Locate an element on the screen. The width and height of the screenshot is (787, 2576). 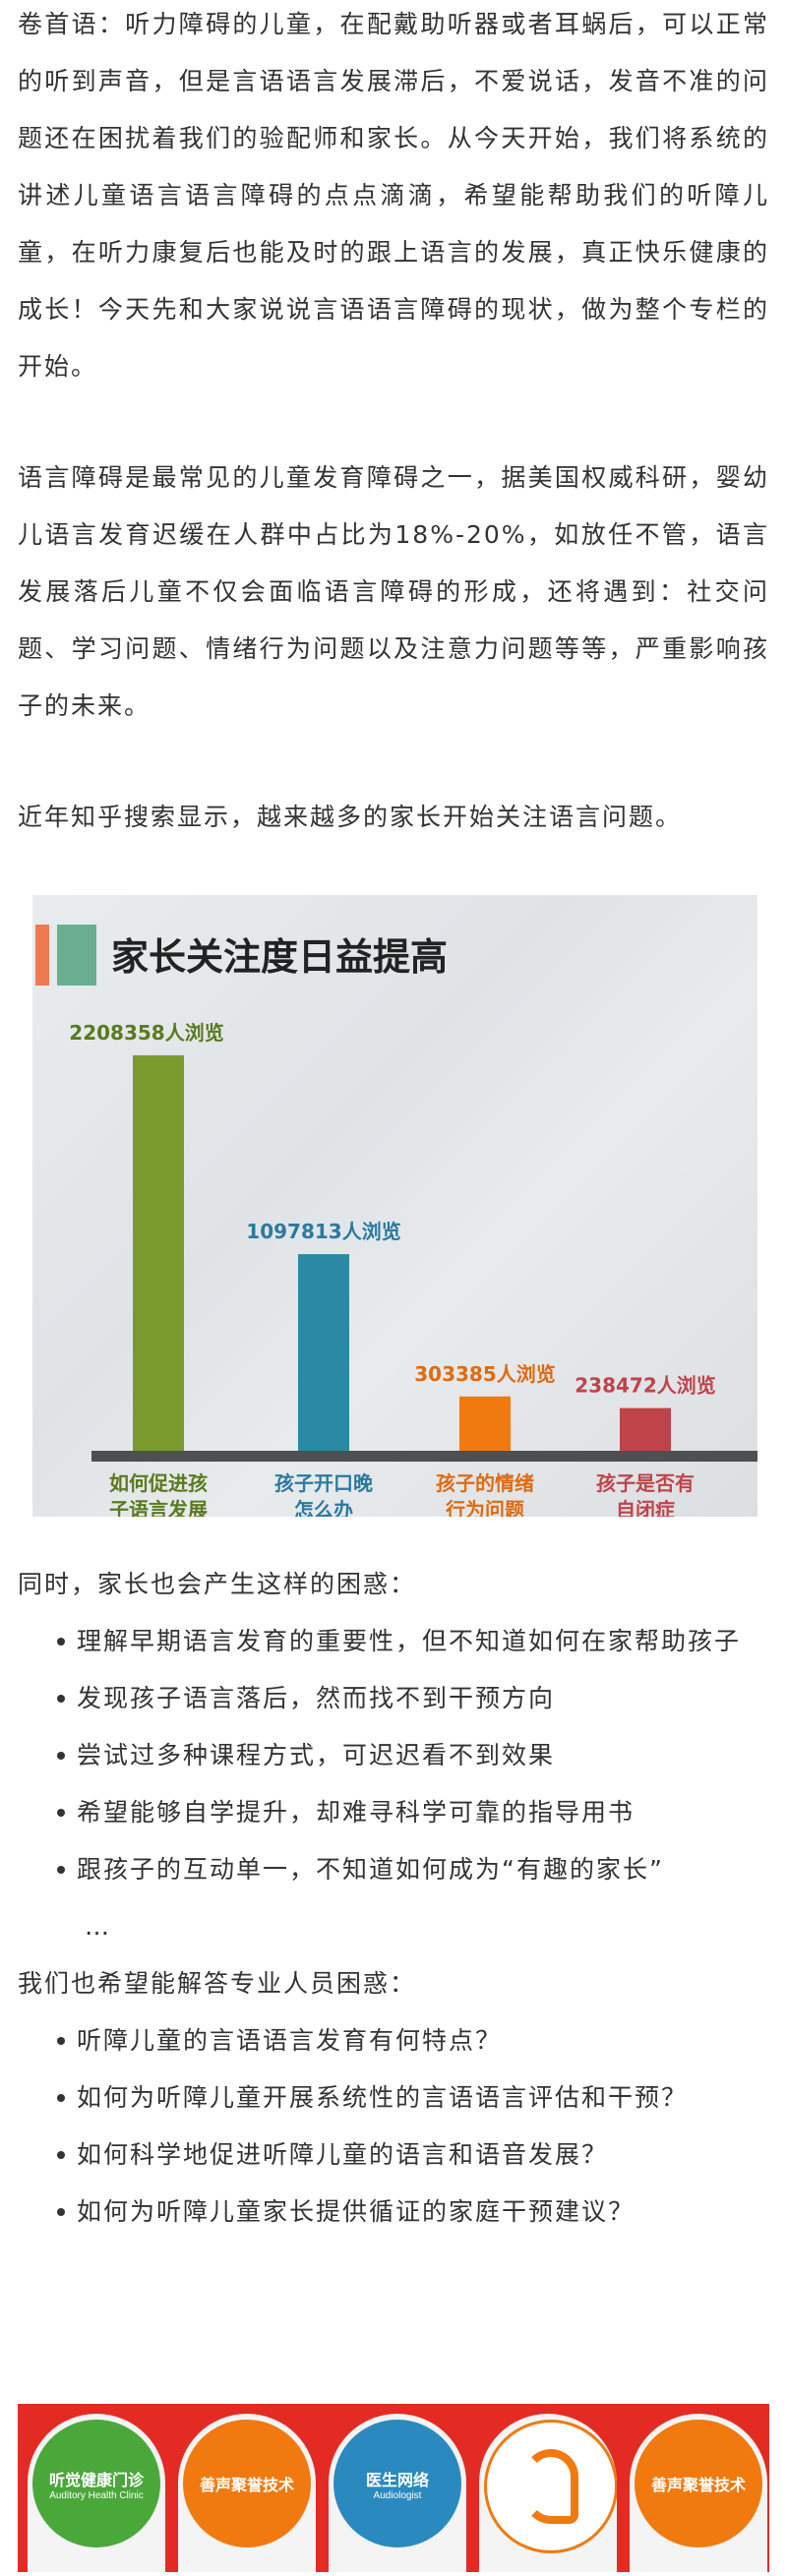
partner-subtitle: Auditory Health Clinic is located at coordinates (96, 2495).